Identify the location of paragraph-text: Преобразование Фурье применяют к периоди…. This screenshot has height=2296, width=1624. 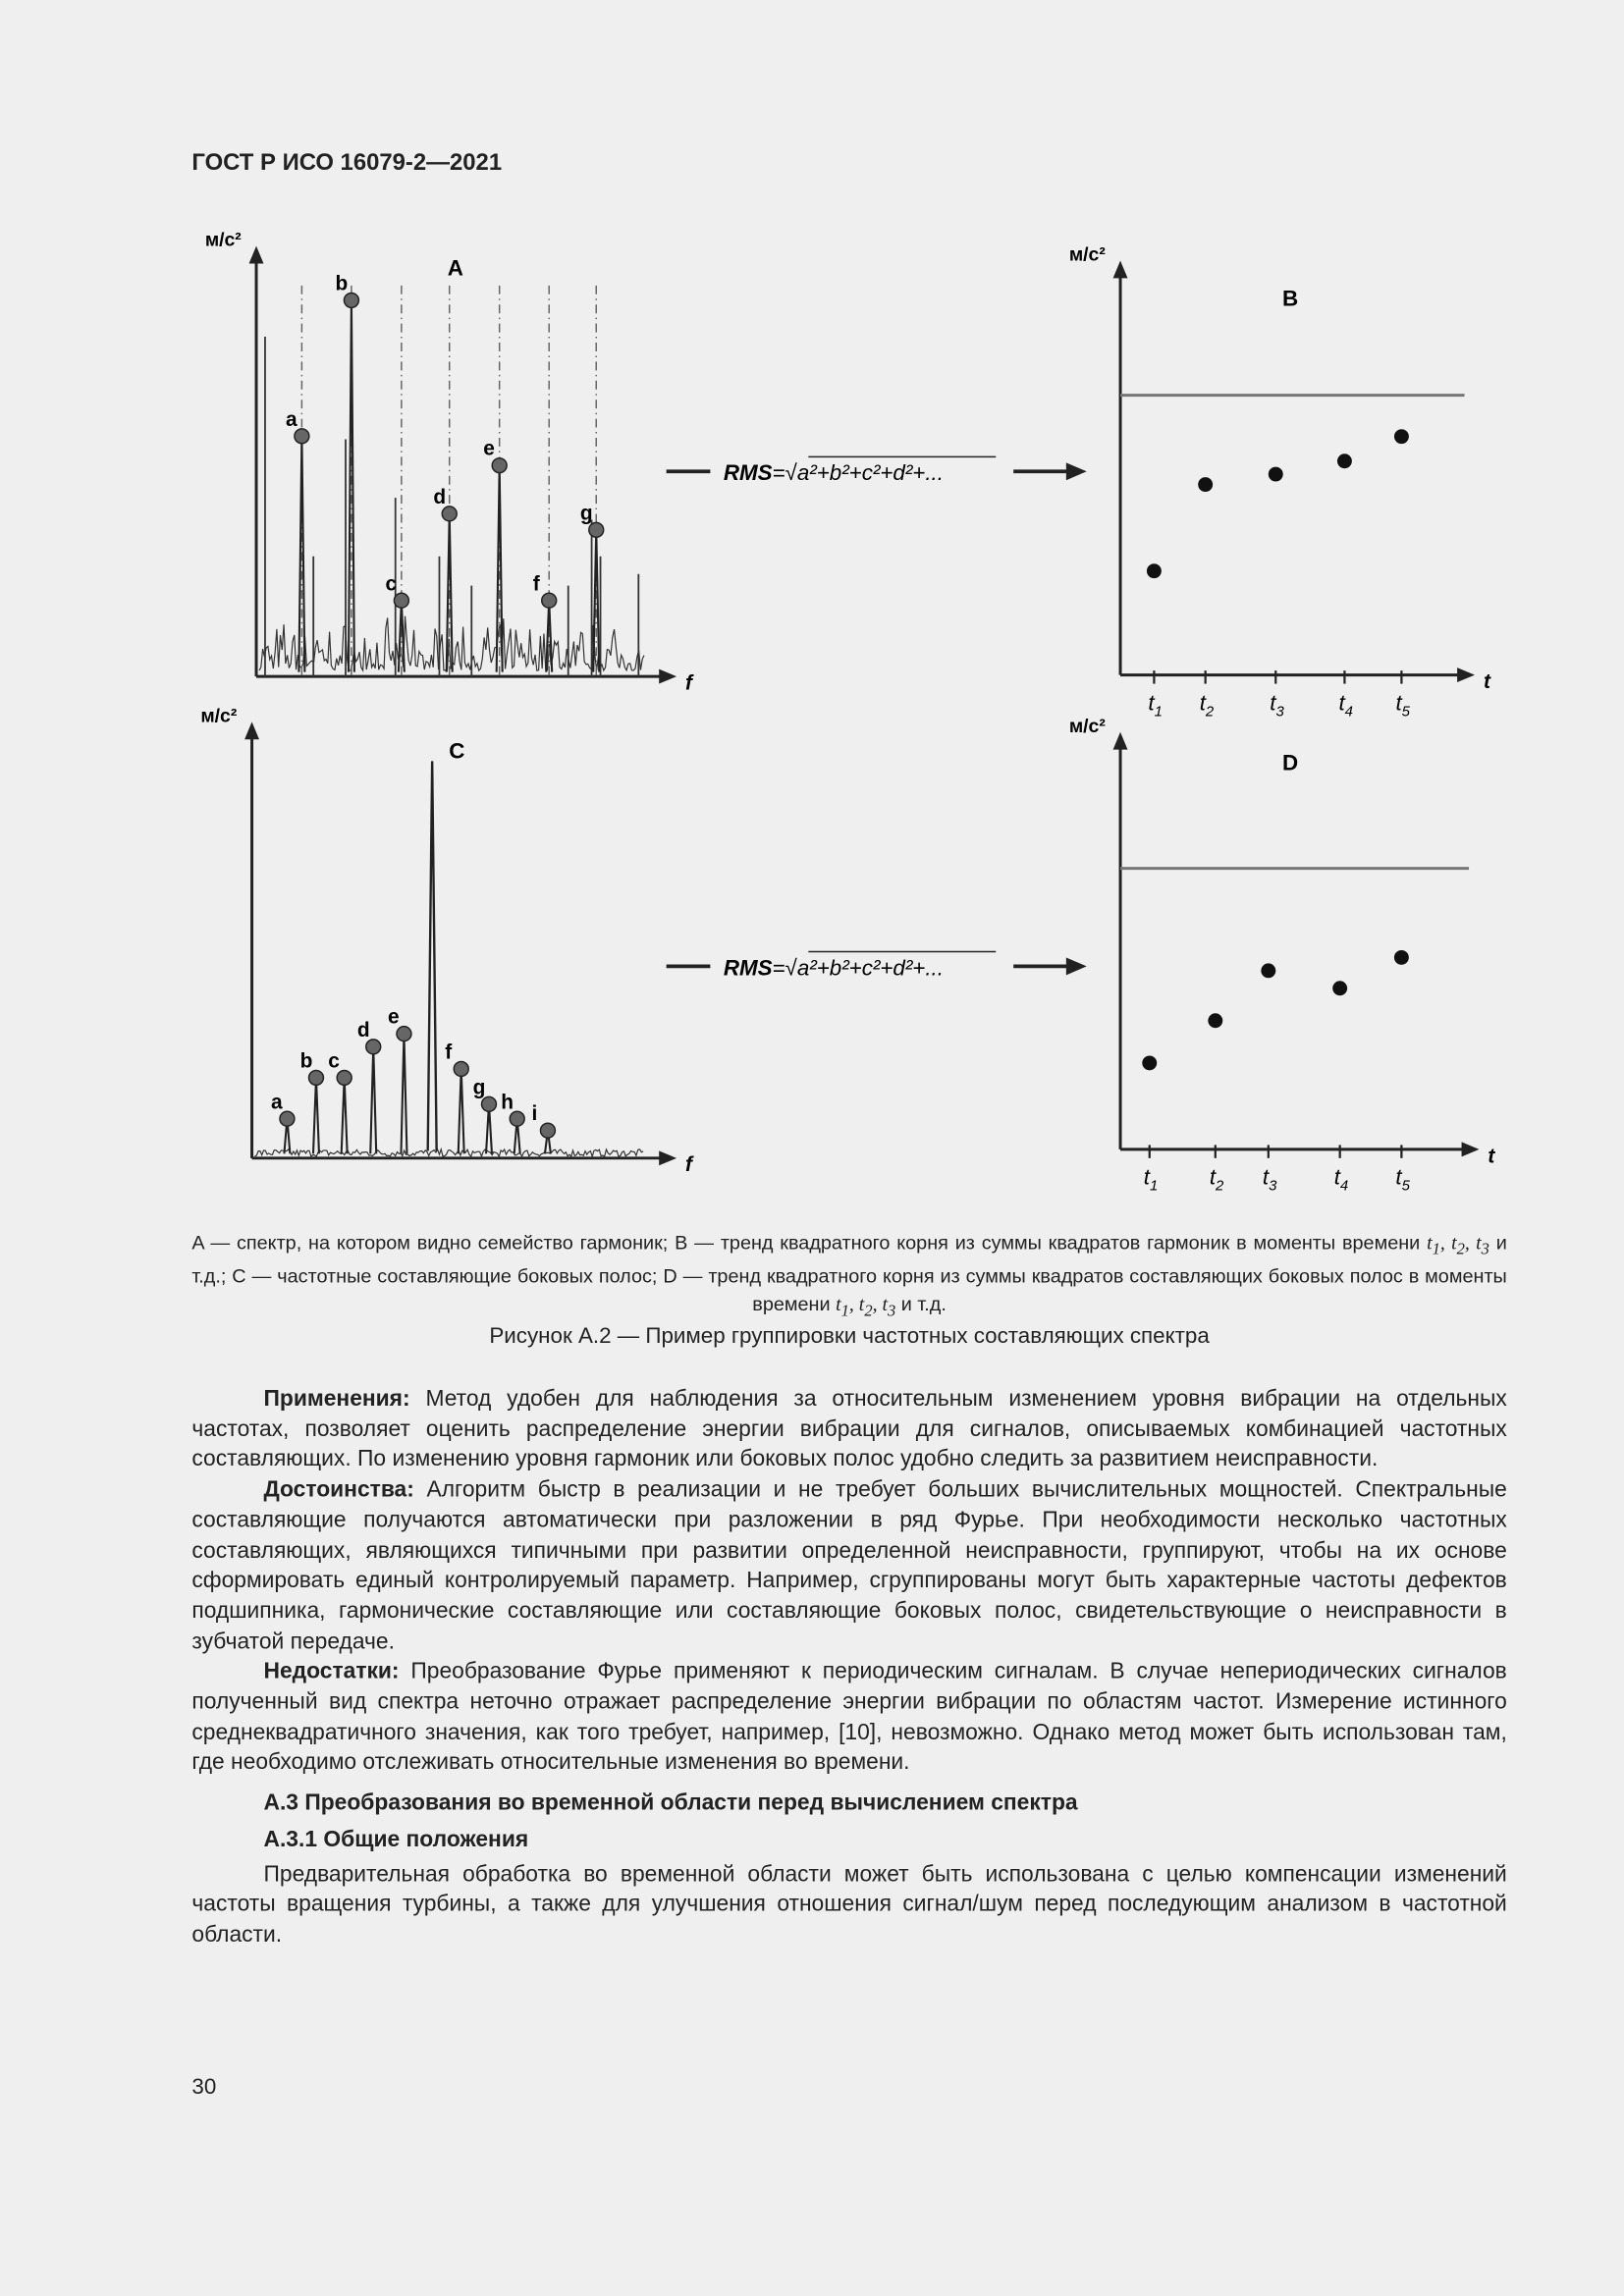
(849, 1717).